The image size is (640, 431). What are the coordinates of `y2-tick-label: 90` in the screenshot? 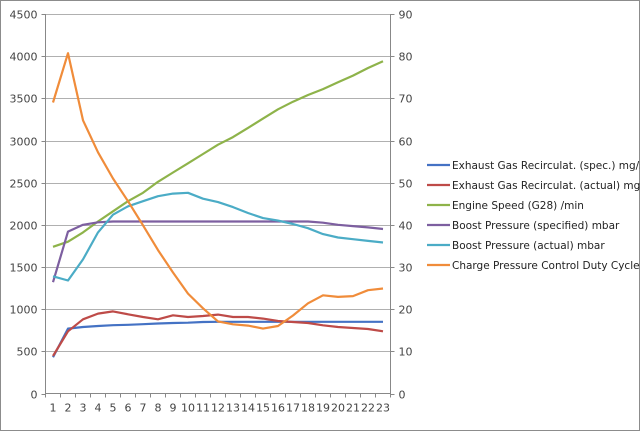 It's located at (406, 15).